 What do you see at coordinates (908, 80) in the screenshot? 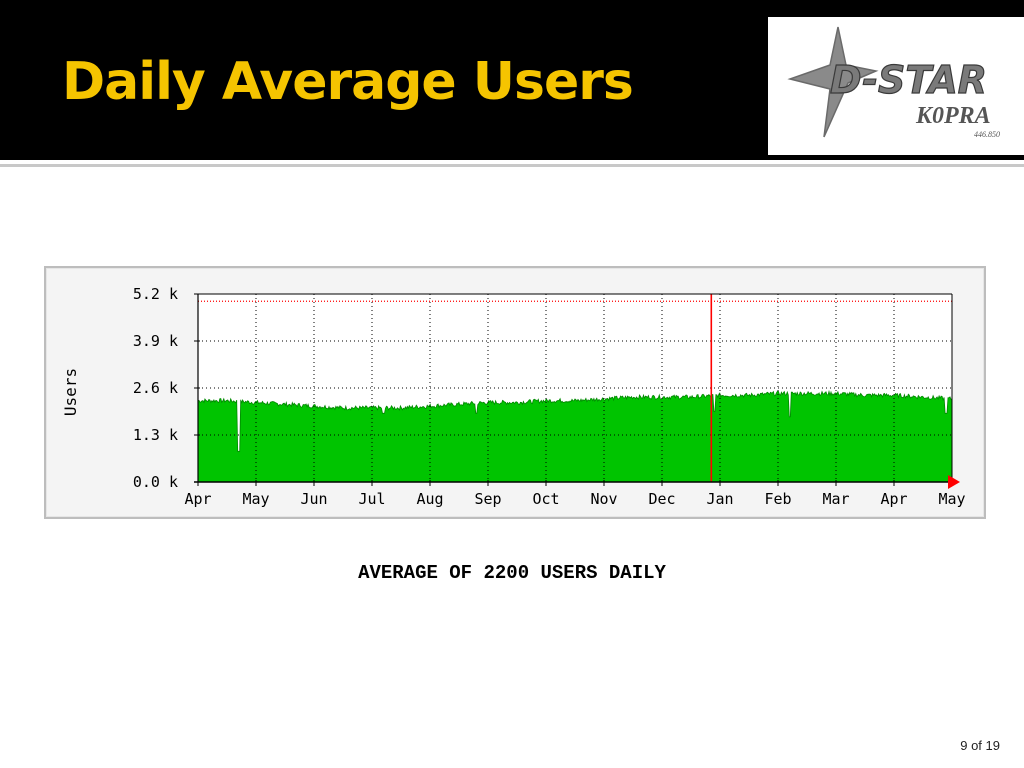
I see `logo-dstar-text: D-STAR` at bounding box center [908, 80].